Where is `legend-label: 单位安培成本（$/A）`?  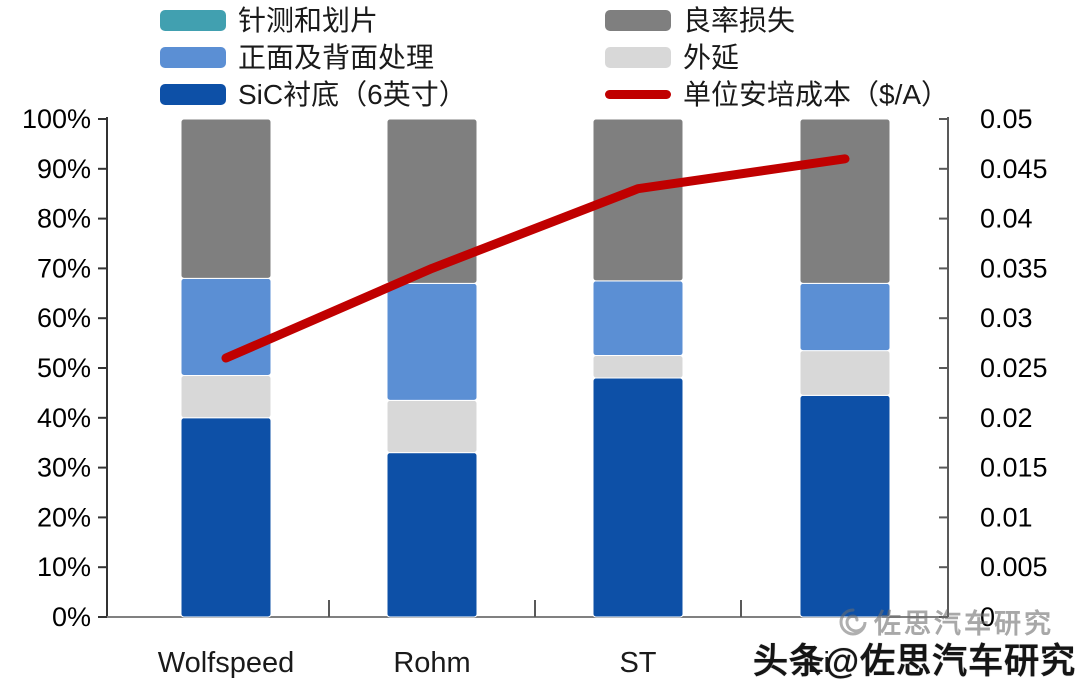 legend-label: 单位安培成本（$/A） is located at coordinates (816, 94).